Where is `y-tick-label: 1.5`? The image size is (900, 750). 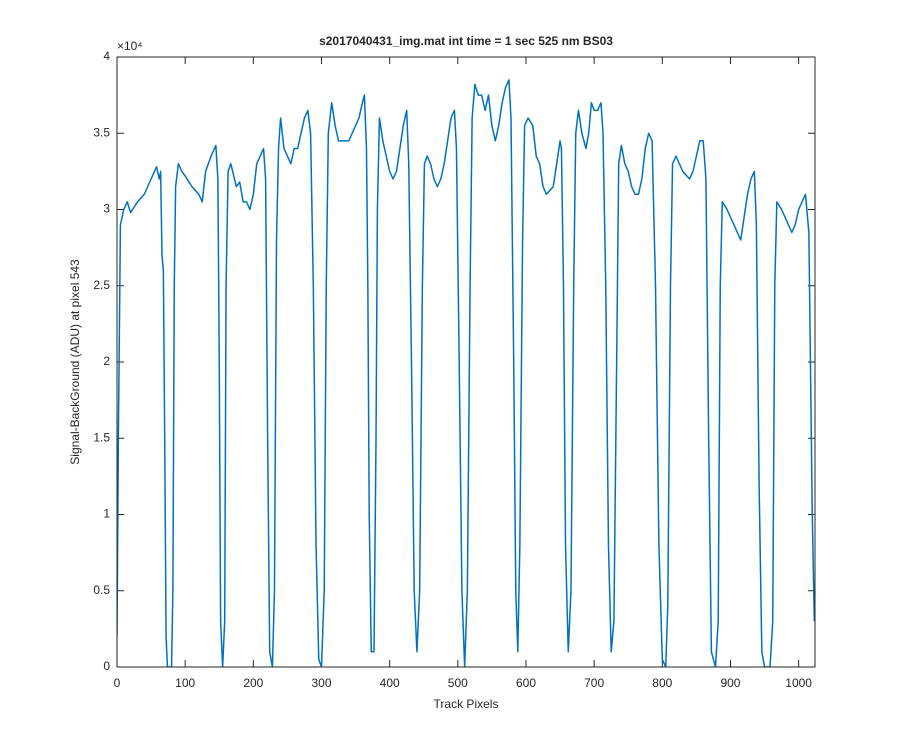
y-tick-label: 1.5 is located at coordinates (101, 437).